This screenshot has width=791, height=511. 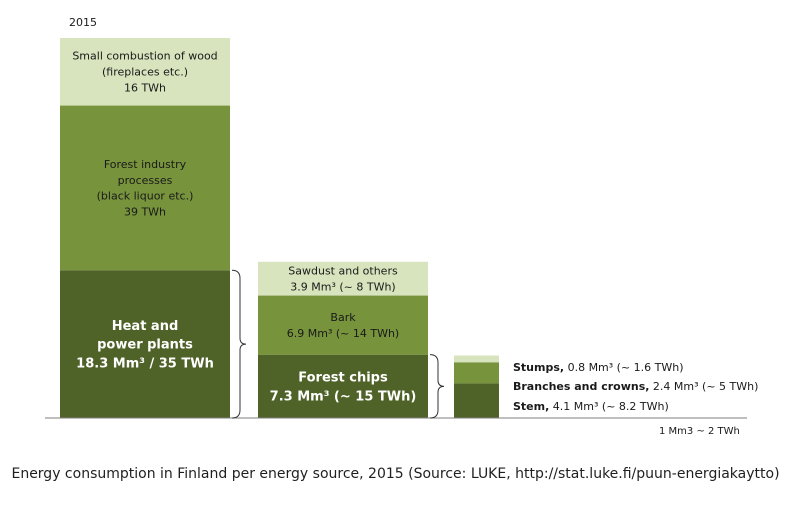 I want to click on bar-heat-and-power-breakdown-label-0: Forest chips 7.3 Mm³ (~ 15 TWh), so click(x=343, y=387).